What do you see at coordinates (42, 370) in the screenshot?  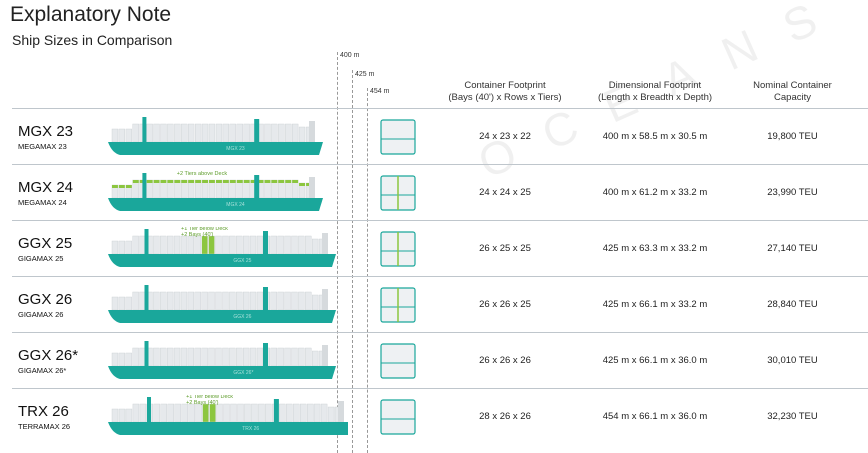 I see `ship-class: GIGAMAX 26*` at bounding box center [42, 370].